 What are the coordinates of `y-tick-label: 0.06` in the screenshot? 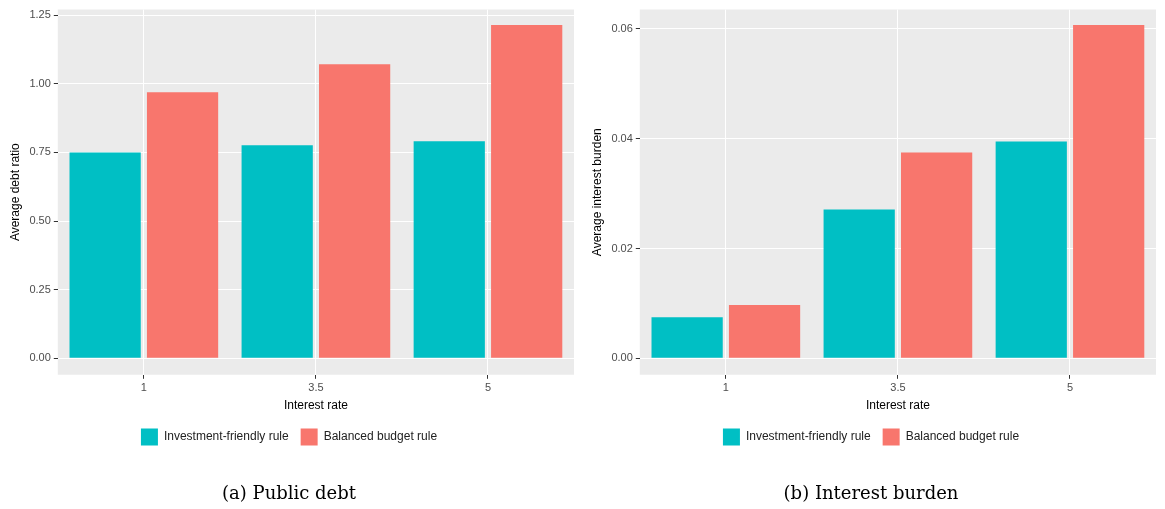 It's located at (622, 27).